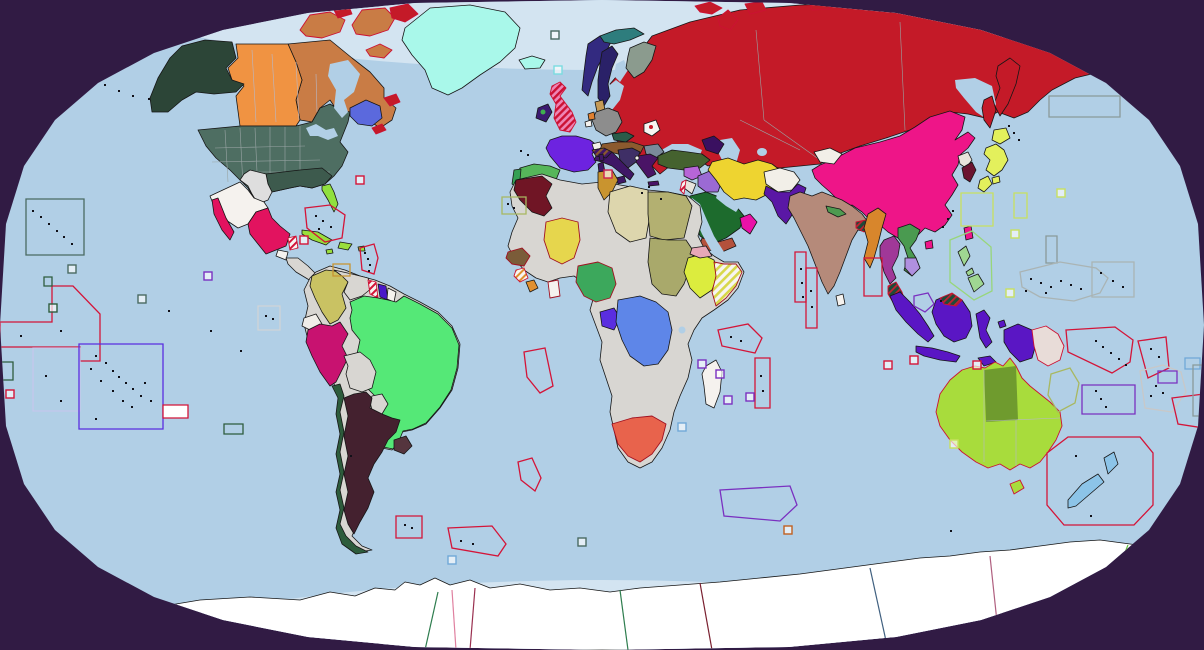 This screenshot has width=1204, height=650. What do you see at coordinates (861, 226) in the screenshot?
I see `region-bengal` at bounding box center [861, 226].